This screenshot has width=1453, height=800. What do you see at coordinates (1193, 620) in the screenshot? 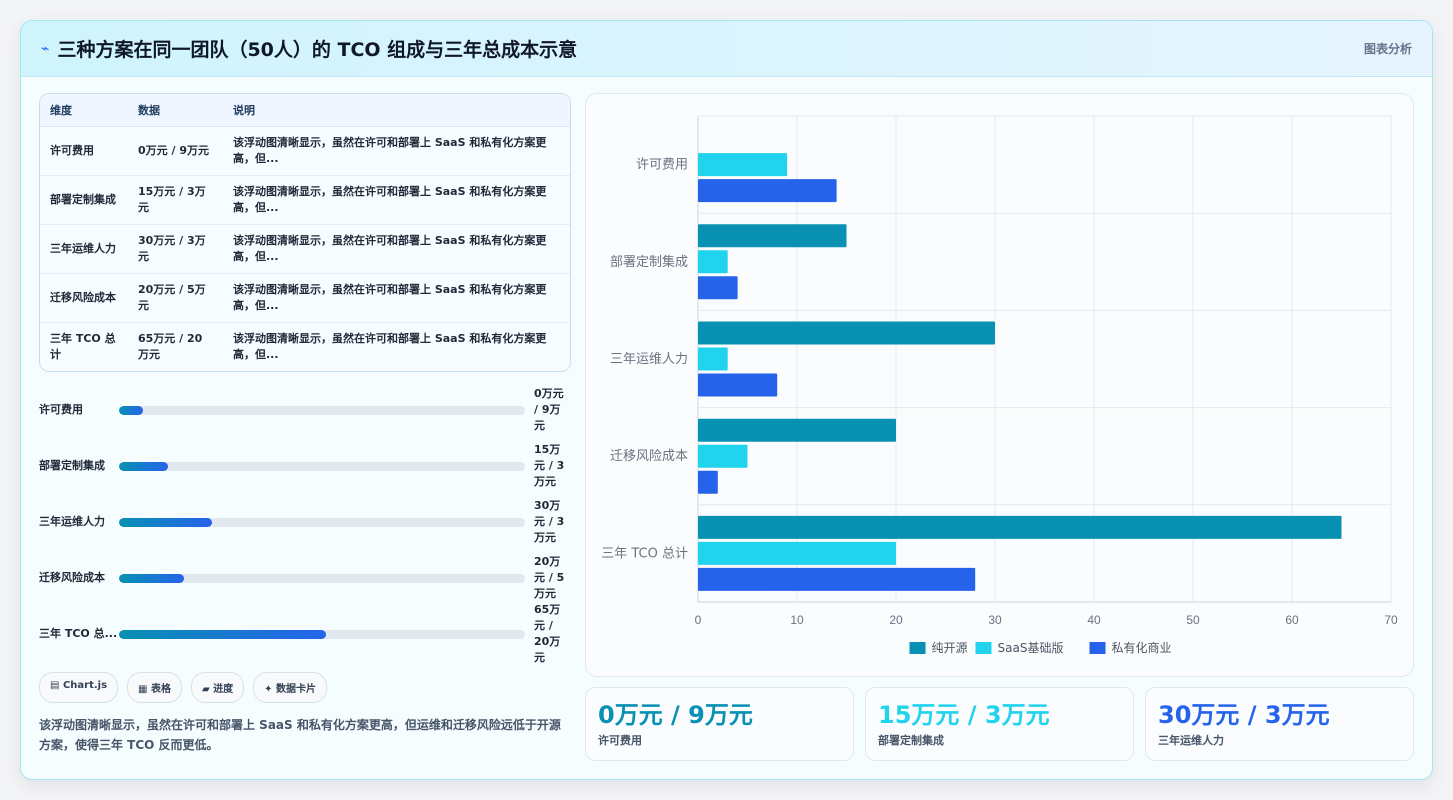
I see `x-tick-label: 50` at bounding box center [1193, 620].